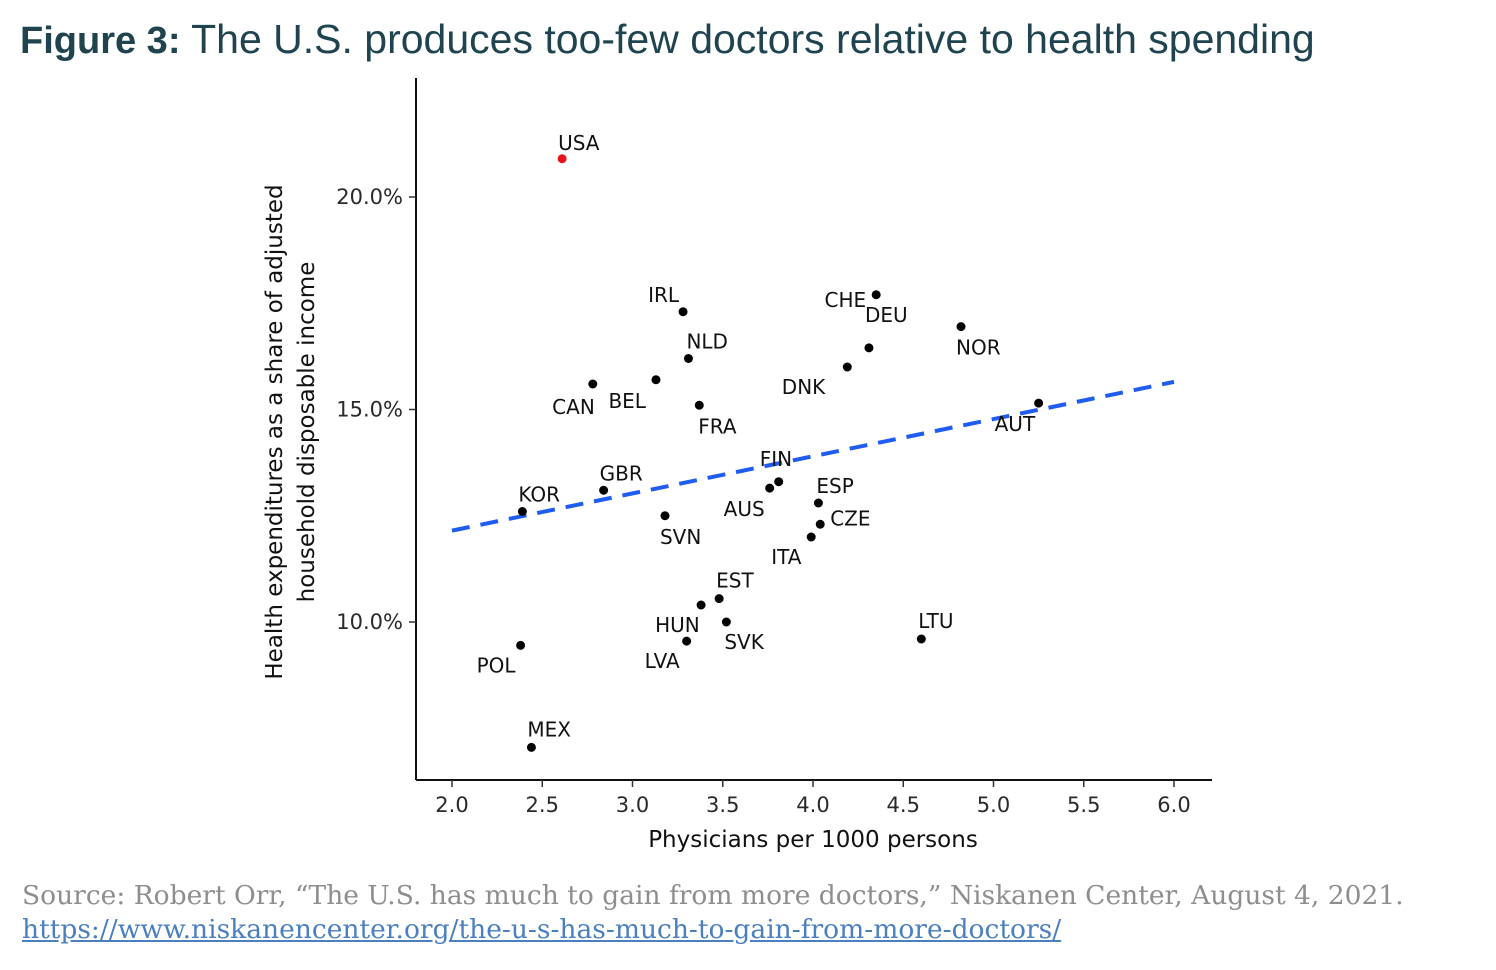  What do you see at coordinates (632, 805) in the screenshot?
I see `x-tick-label: 3.0` at bounding box center [632, 805].